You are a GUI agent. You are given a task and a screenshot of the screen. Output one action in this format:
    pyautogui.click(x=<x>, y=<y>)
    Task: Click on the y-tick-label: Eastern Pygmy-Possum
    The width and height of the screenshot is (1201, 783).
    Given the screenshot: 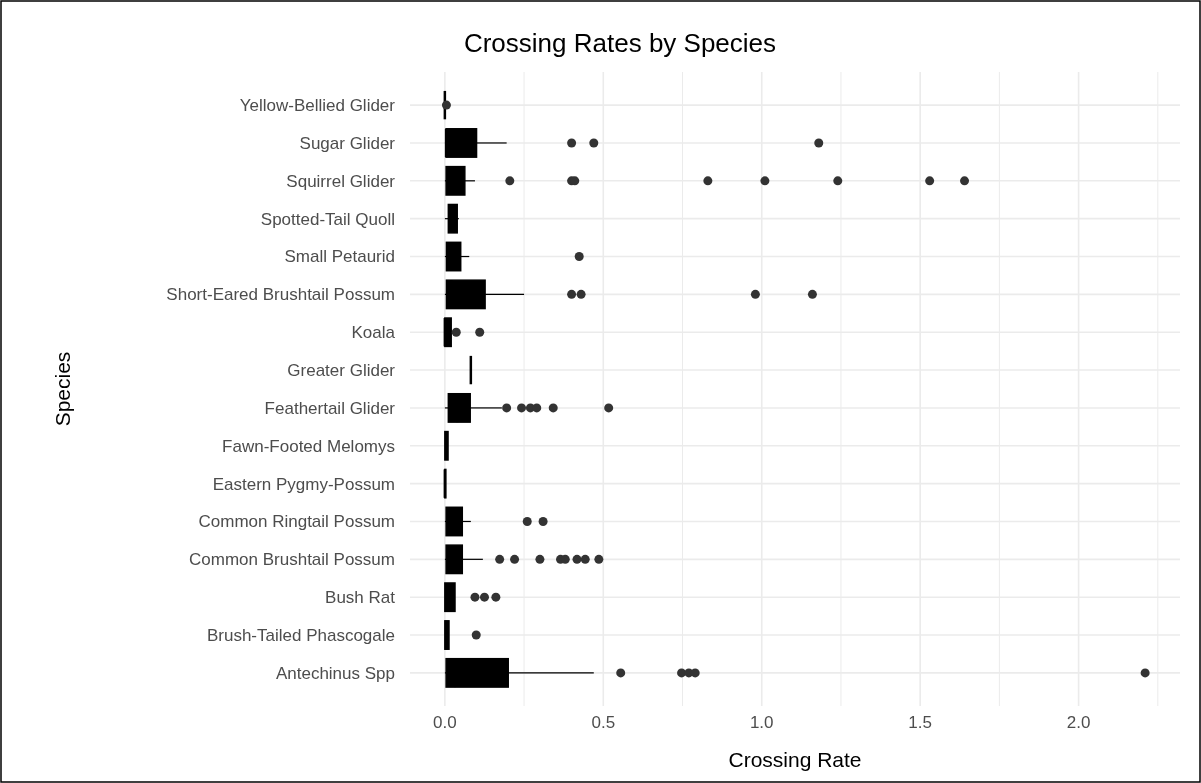 What is the action you would take?
    pyautogui.click(x=303, y=484)
    